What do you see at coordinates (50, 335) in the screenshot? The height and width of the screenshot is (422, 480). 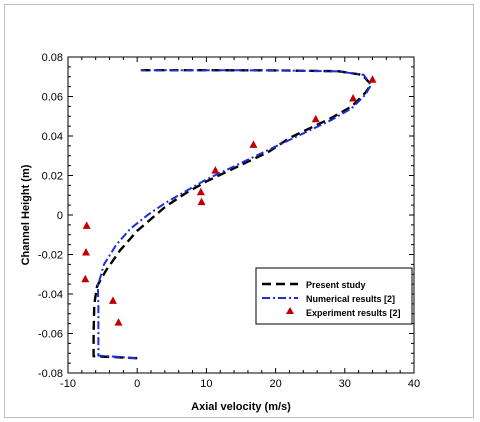 I see `y-tick-label: -0.06` at bounding box center [50, 335].